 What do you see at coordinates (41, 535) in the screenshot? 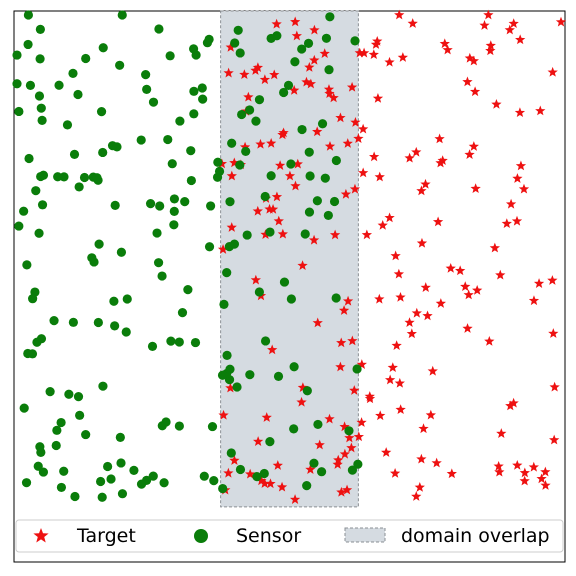
I see `star-icon` at bounding box center [41, 535].